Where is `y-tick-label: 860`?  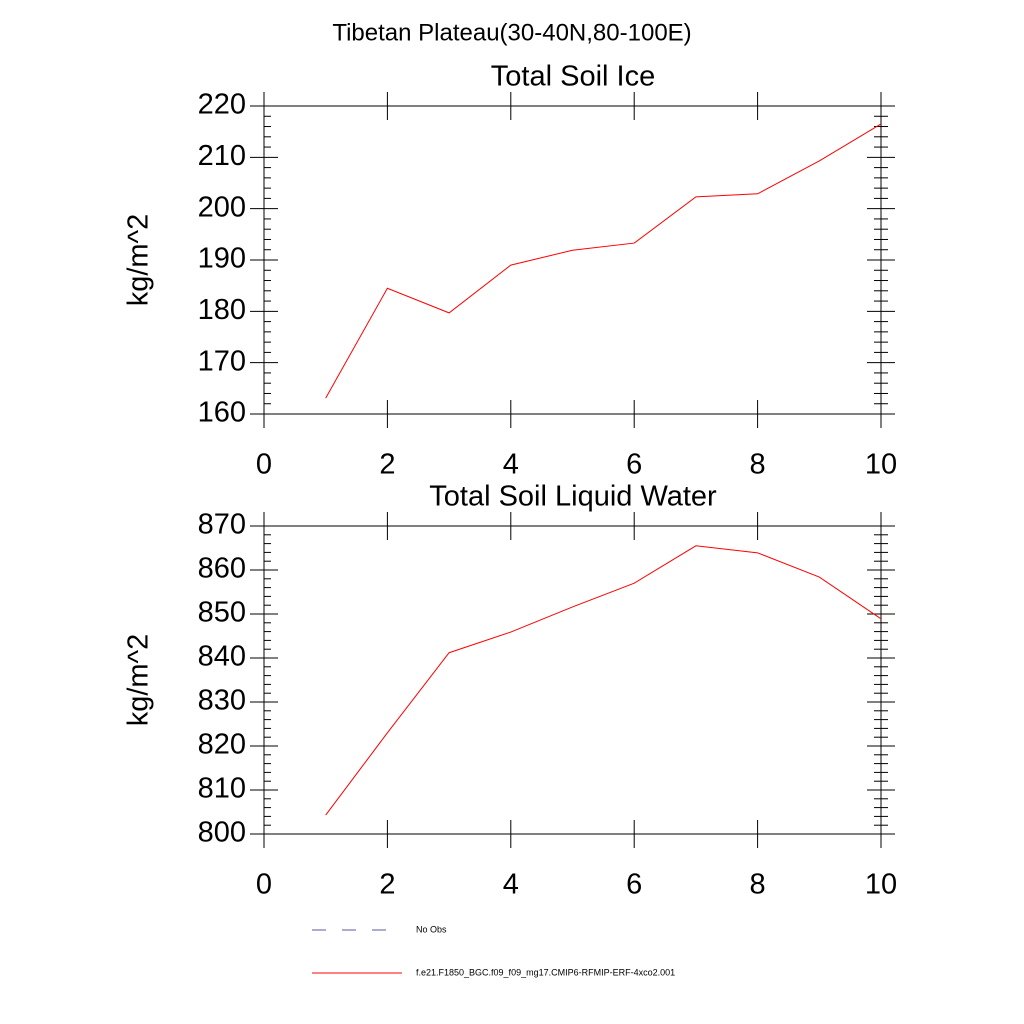 y-tick-label: 860 is located at coordinates (222, 569).